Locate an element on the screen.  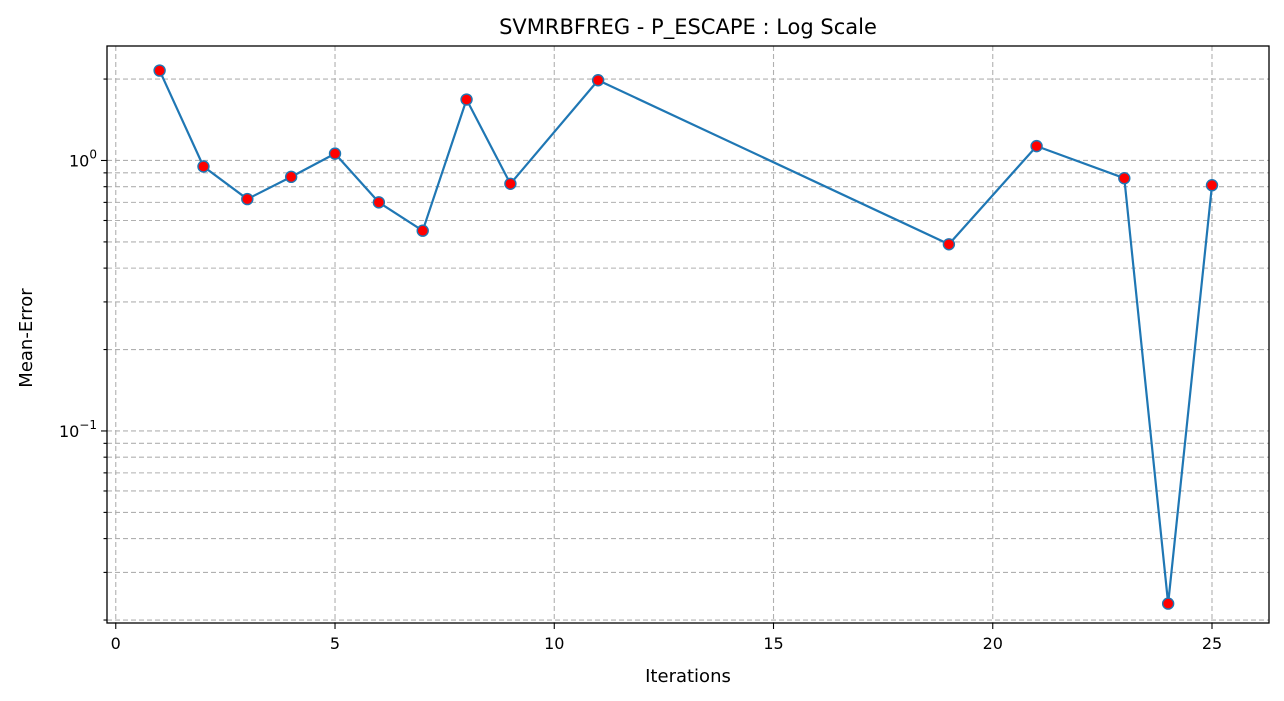
x-tick-label: 15 is located at coordinates (773, 643).